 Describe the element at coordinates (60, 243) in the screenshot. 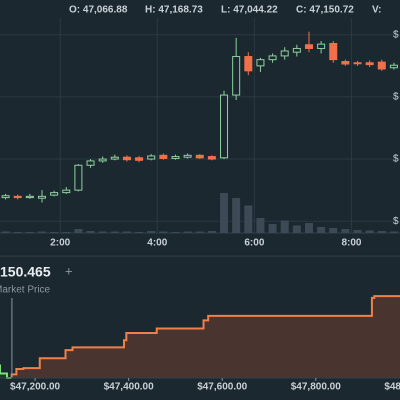

I see `x-tick-label: 2:00` at that location.